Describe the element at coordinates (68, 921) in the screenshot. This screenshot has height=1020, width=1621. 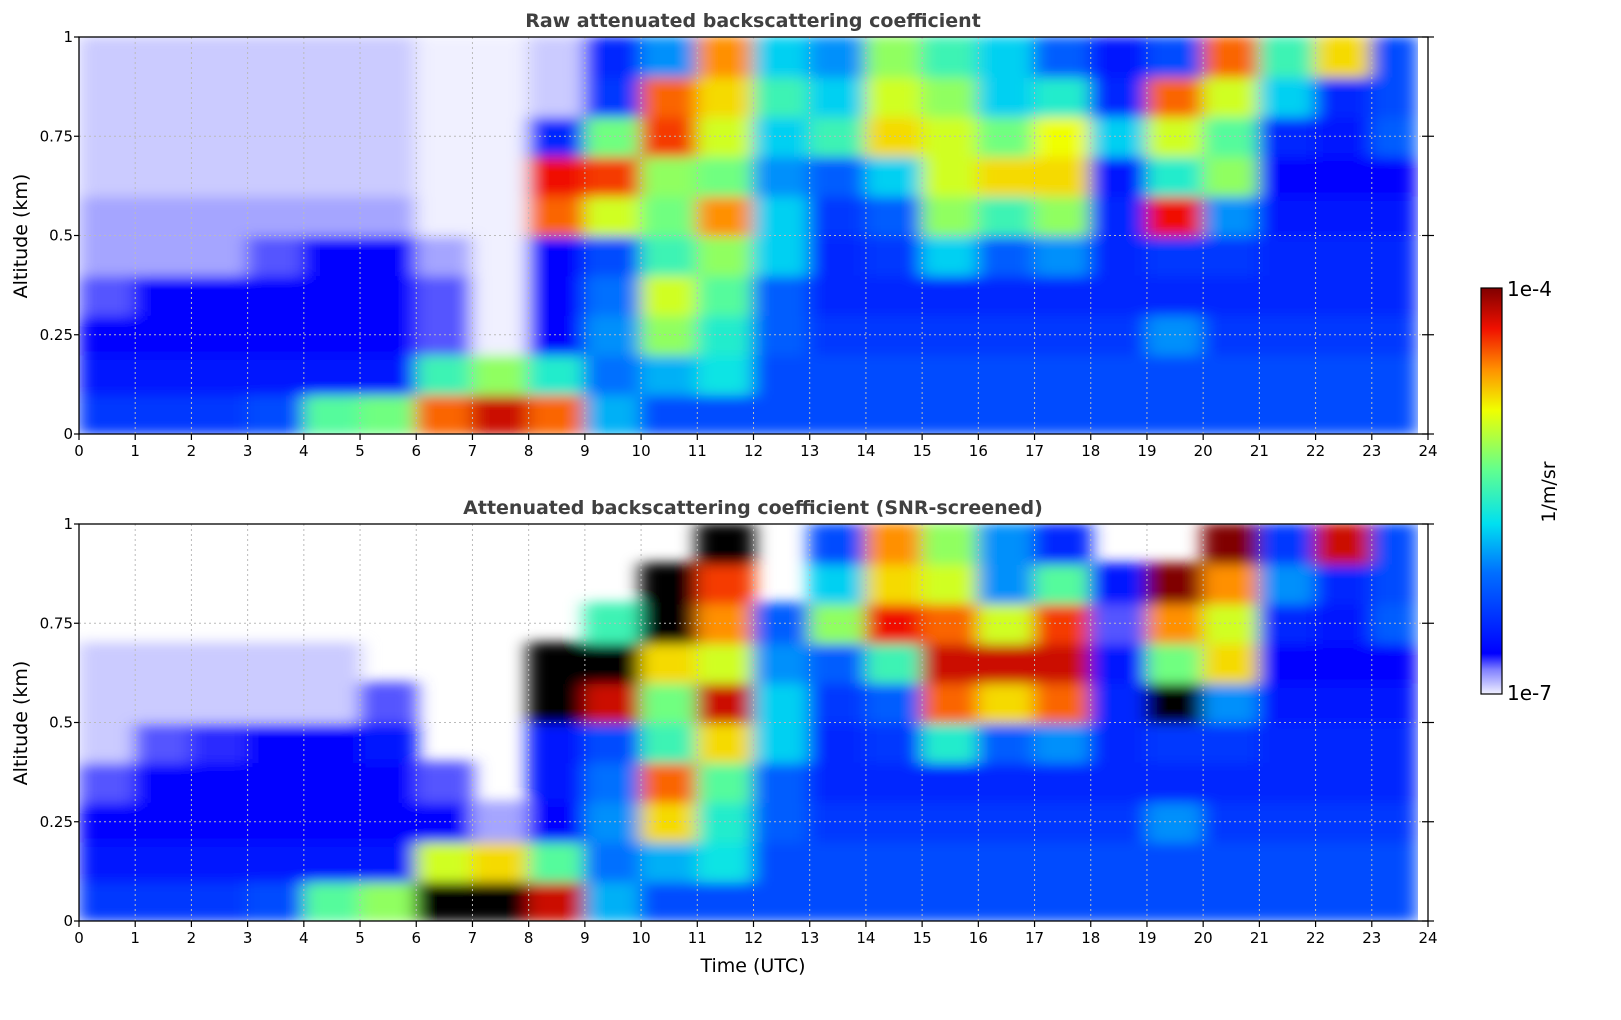
I see `y-tick-label: 0` at that location.